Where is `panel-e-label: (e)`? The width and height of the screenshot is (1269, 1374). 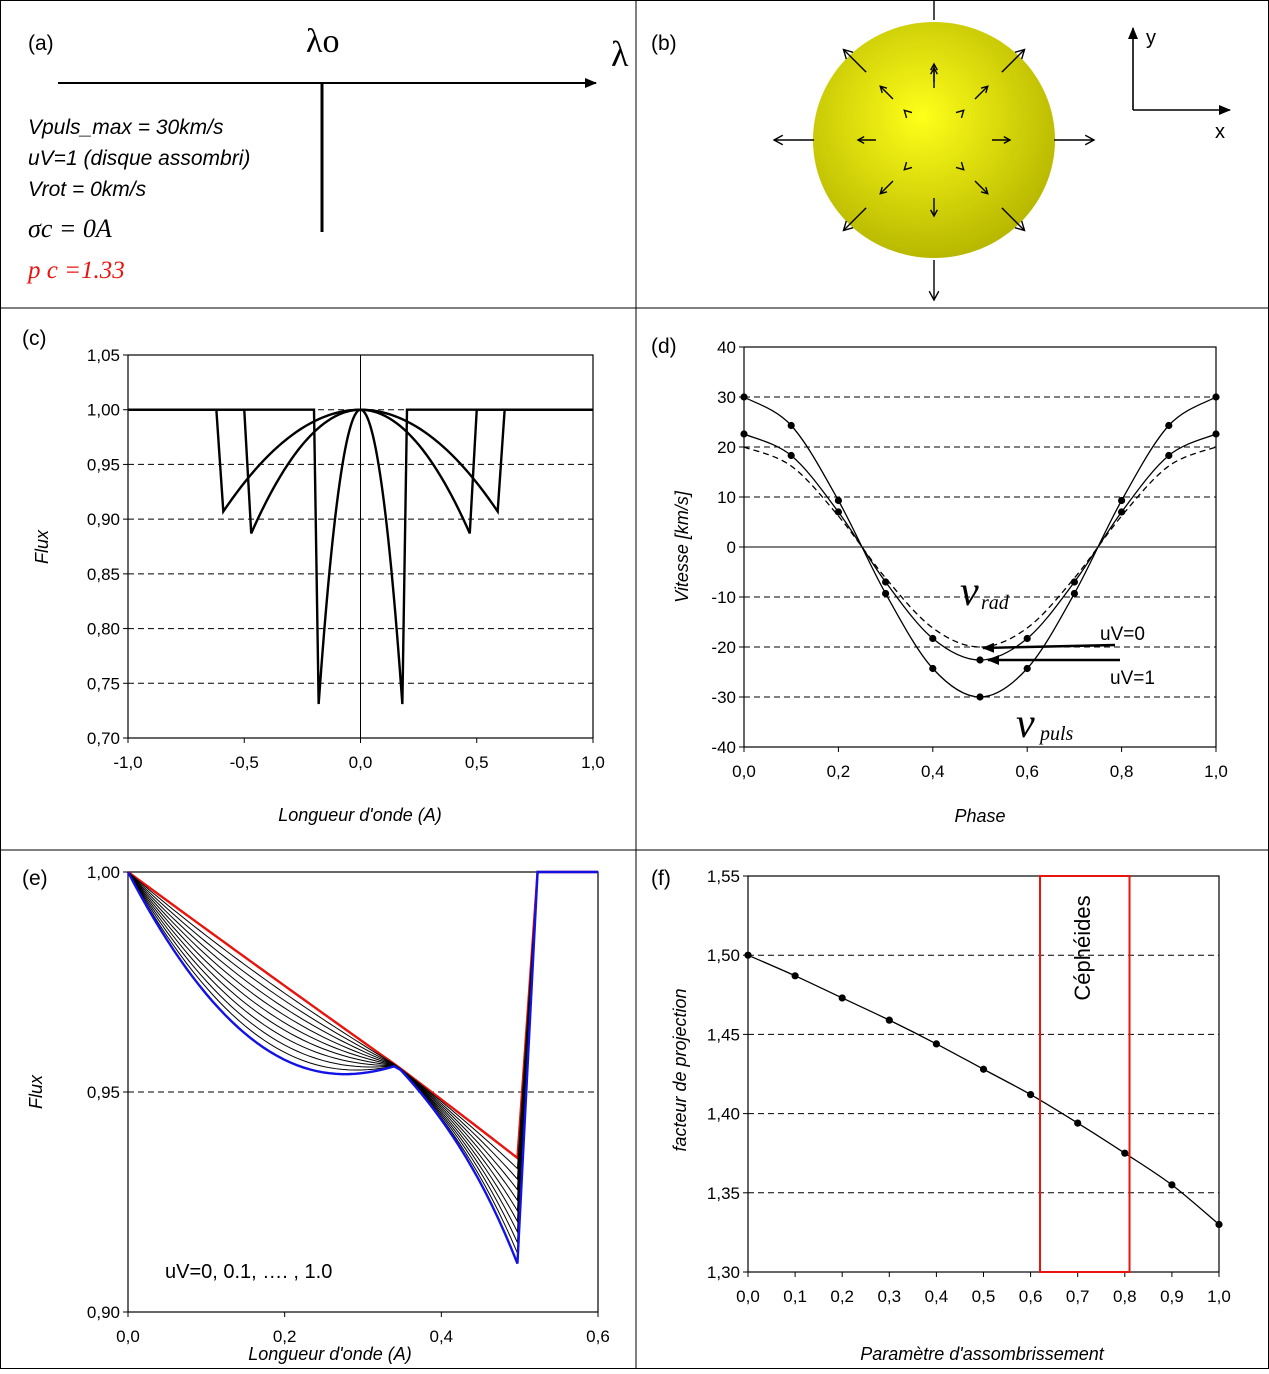
panel-e-label: (e) is located at coordinates (35, 878).